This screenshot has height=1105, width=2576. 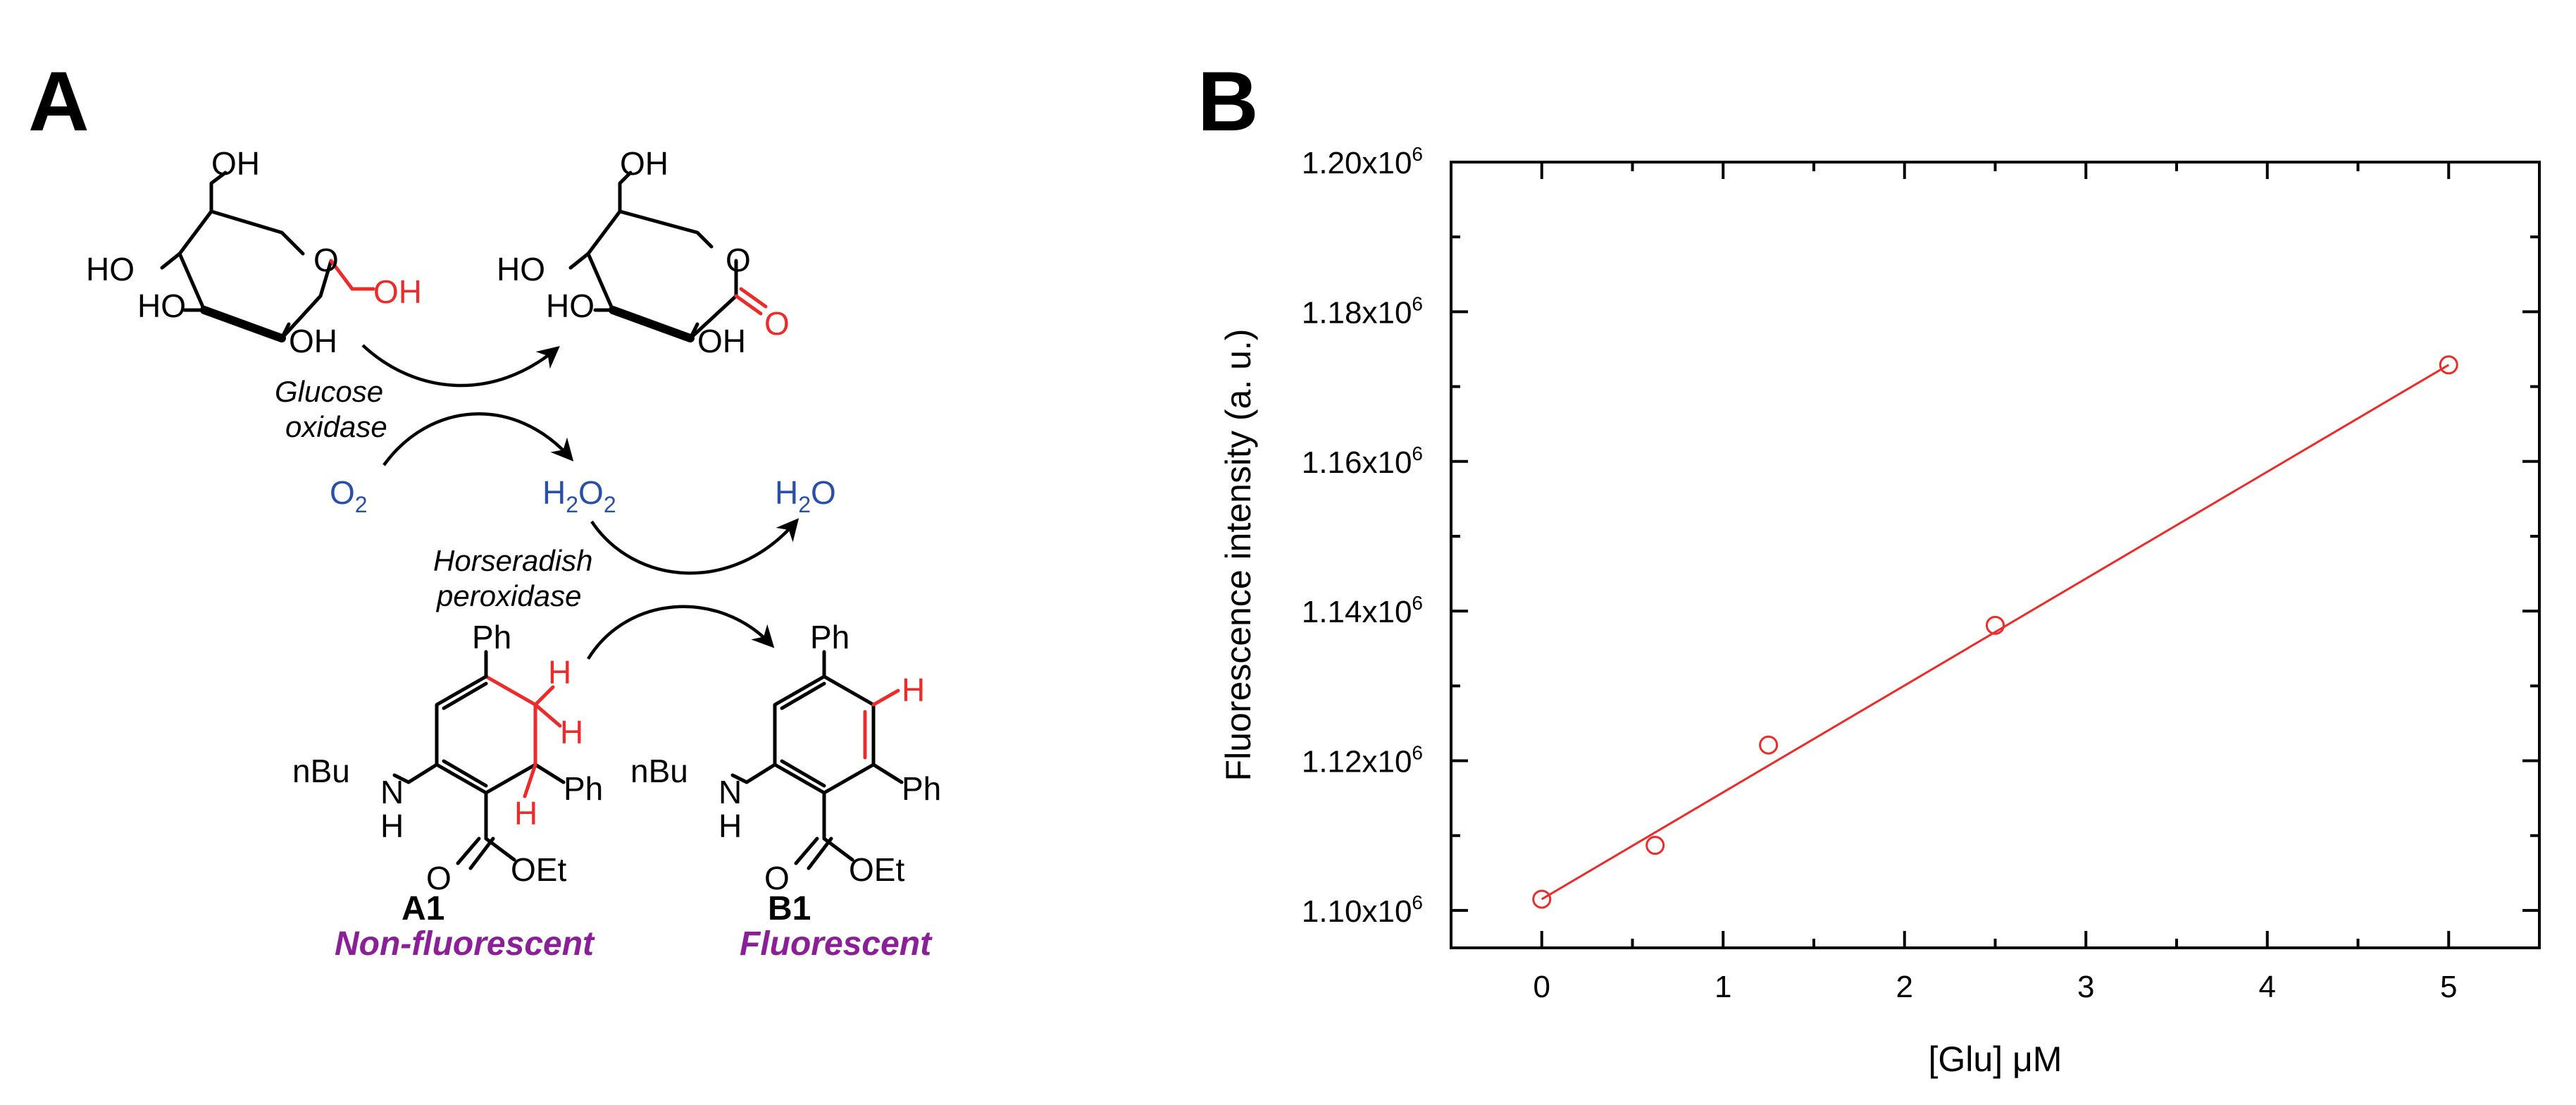 I want to click on a1-n: N, so click(x=392, y=792).